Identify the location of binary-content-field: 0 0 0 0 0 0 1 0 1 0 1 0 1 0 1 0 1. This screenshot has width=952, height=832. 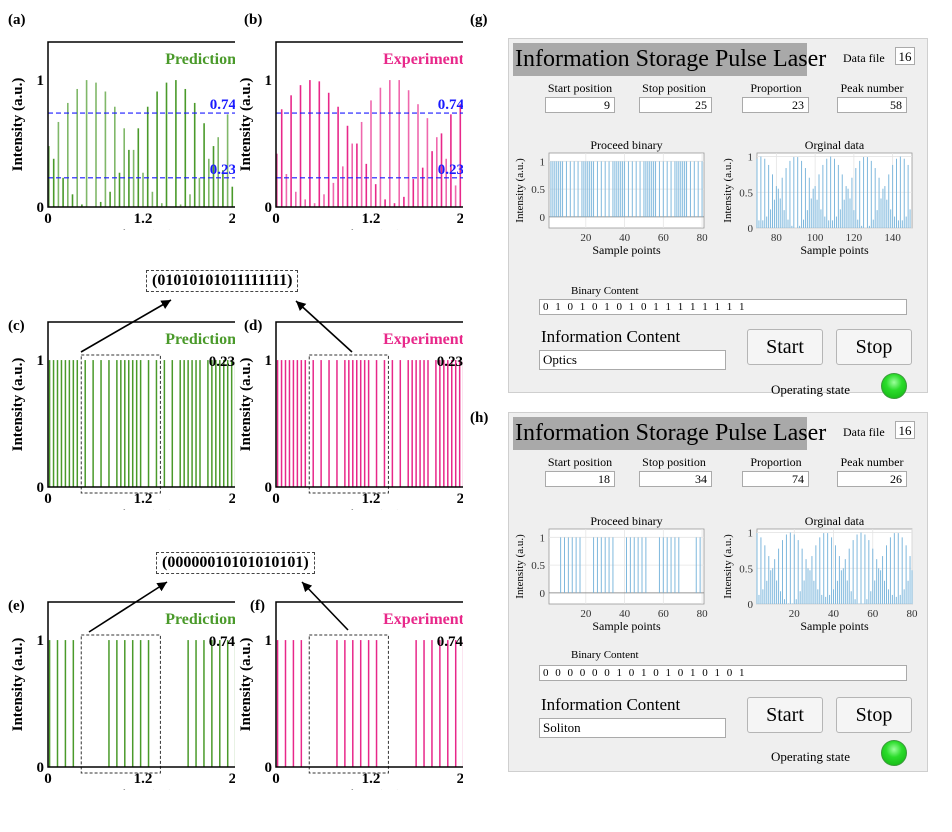
(723, 673).